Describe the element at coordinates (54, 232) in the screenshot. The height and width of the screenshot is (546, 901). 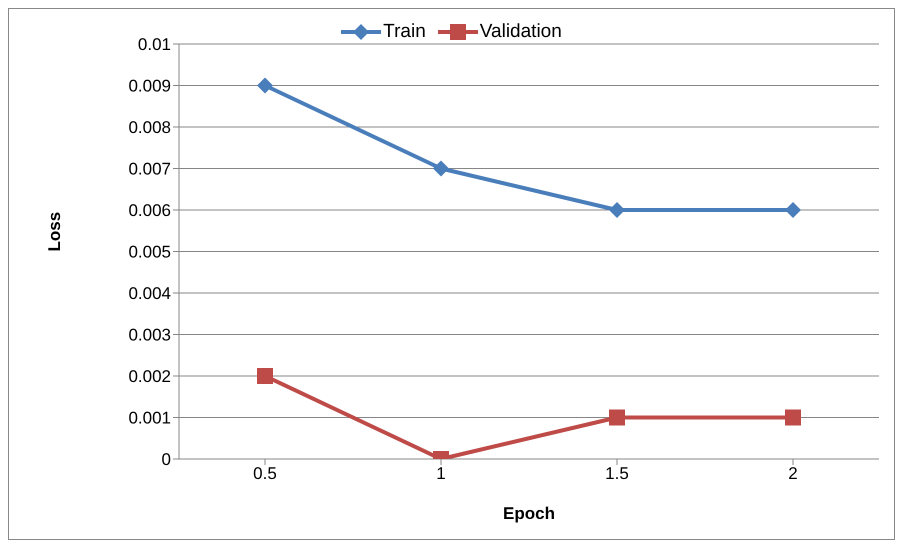
I see `y-axis-title: Loss` at that location.